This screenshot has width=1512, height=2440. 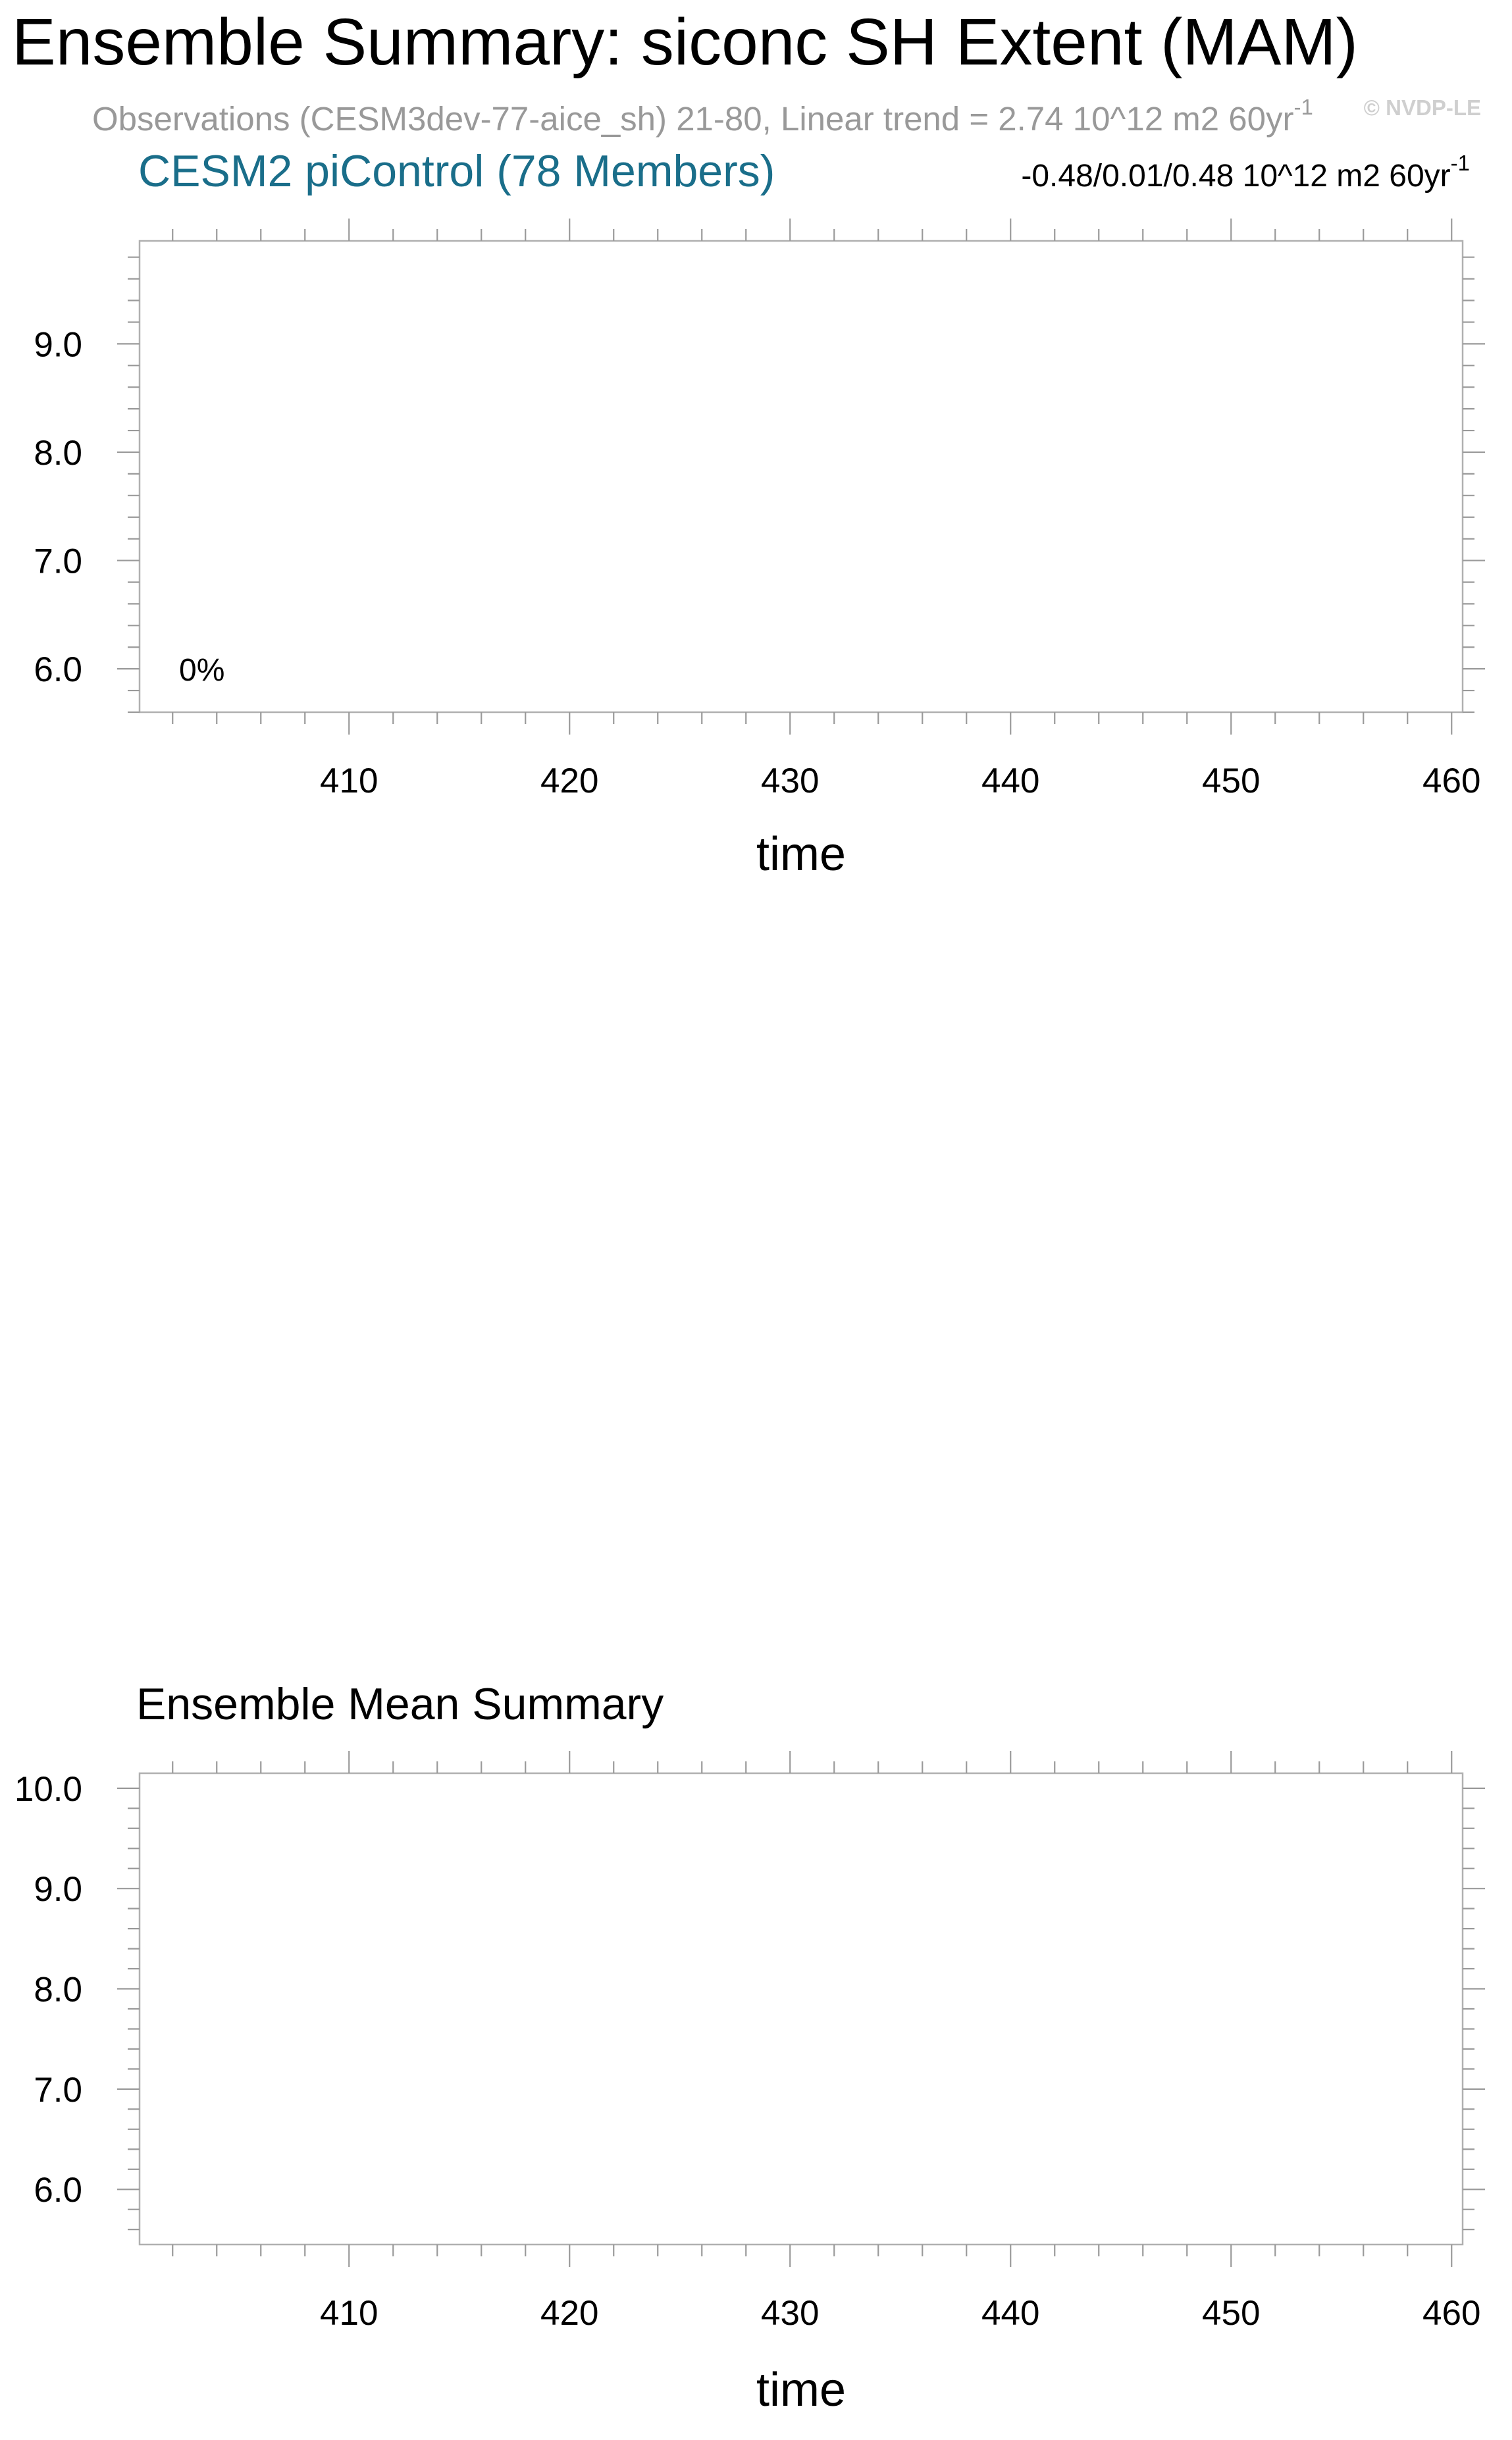 What do you see at coordinates (801, 2390) in the screenshot?
I see `panel2-x-axis-label: time` at bounding box center [801, 2390].